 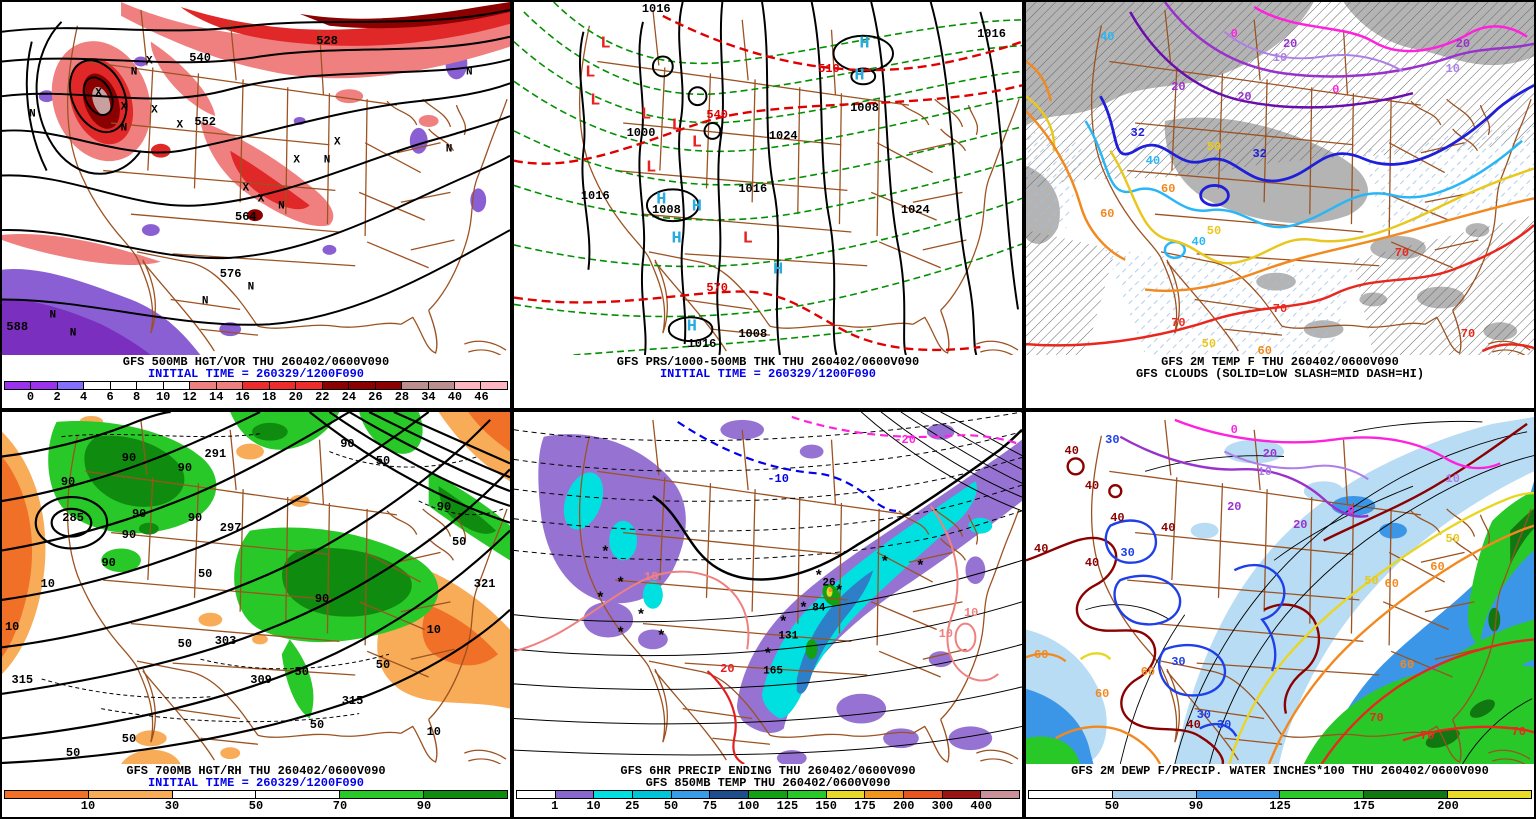 I want to click on map-contour-label: 1008, so click(x=864, y=107).